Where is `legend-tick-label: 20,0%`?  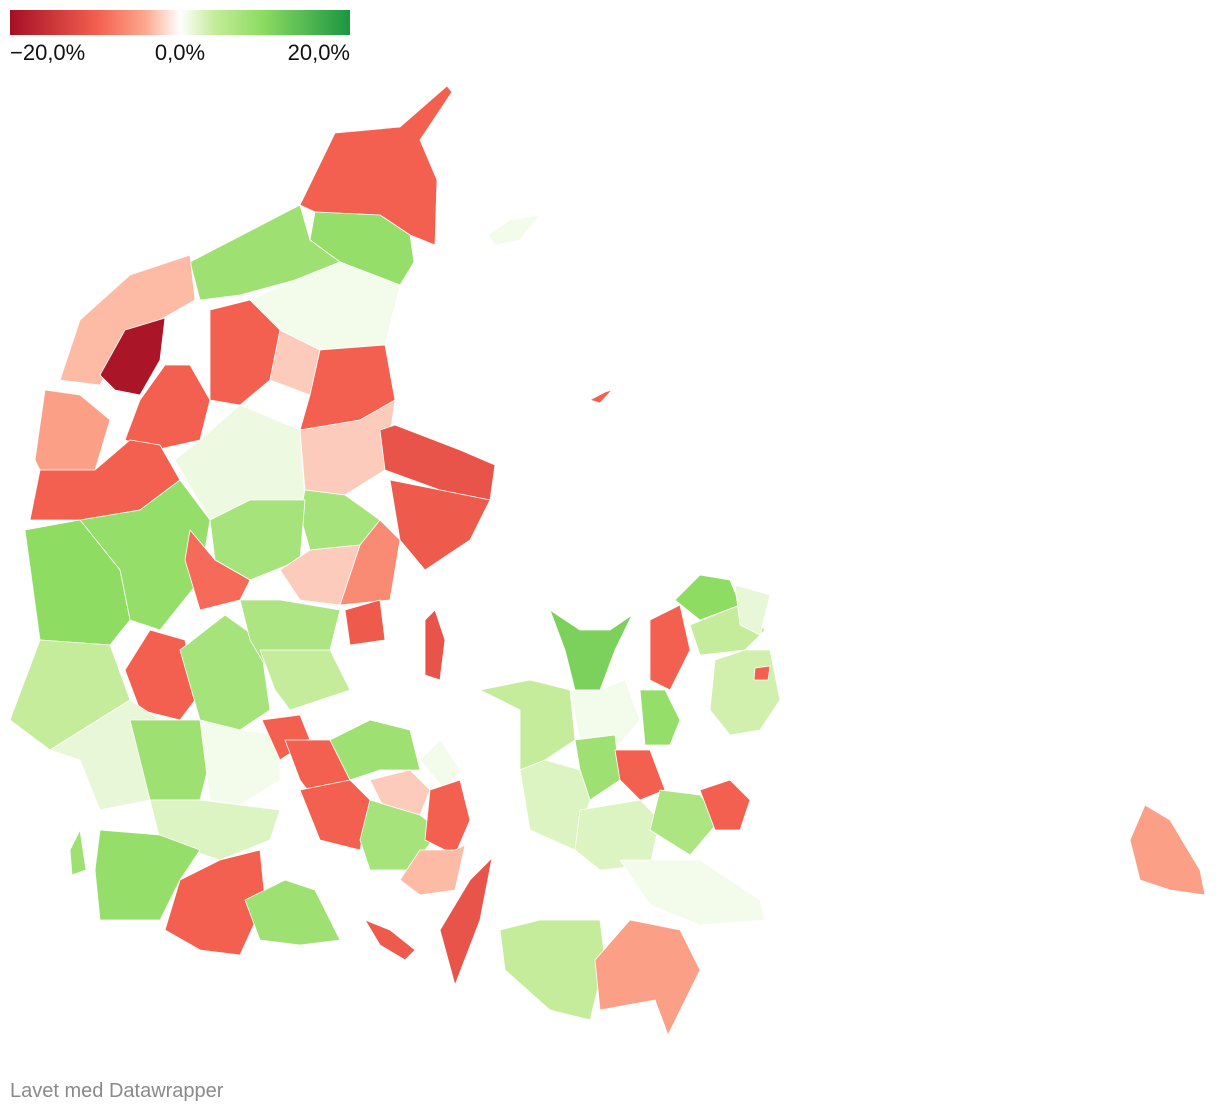 legend-tick-label: 20,0% is located at coordinates (319, 52).